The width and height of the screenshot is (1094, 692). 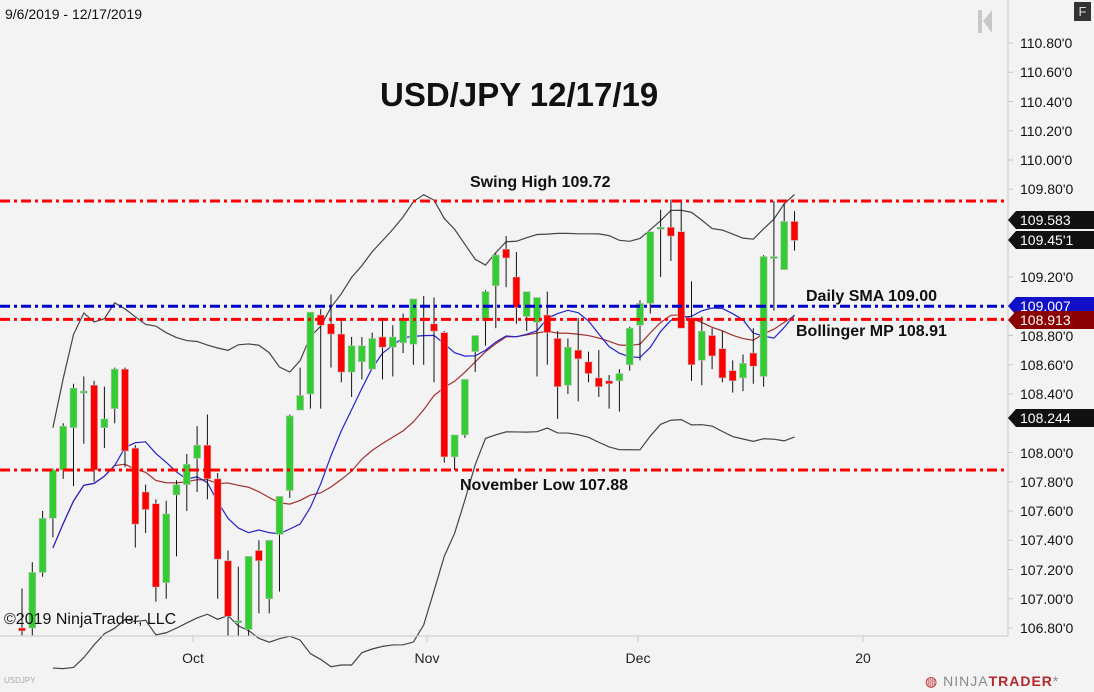 I want to click on y-tick-label: 106.80'0, so click(x=1047, y=628).